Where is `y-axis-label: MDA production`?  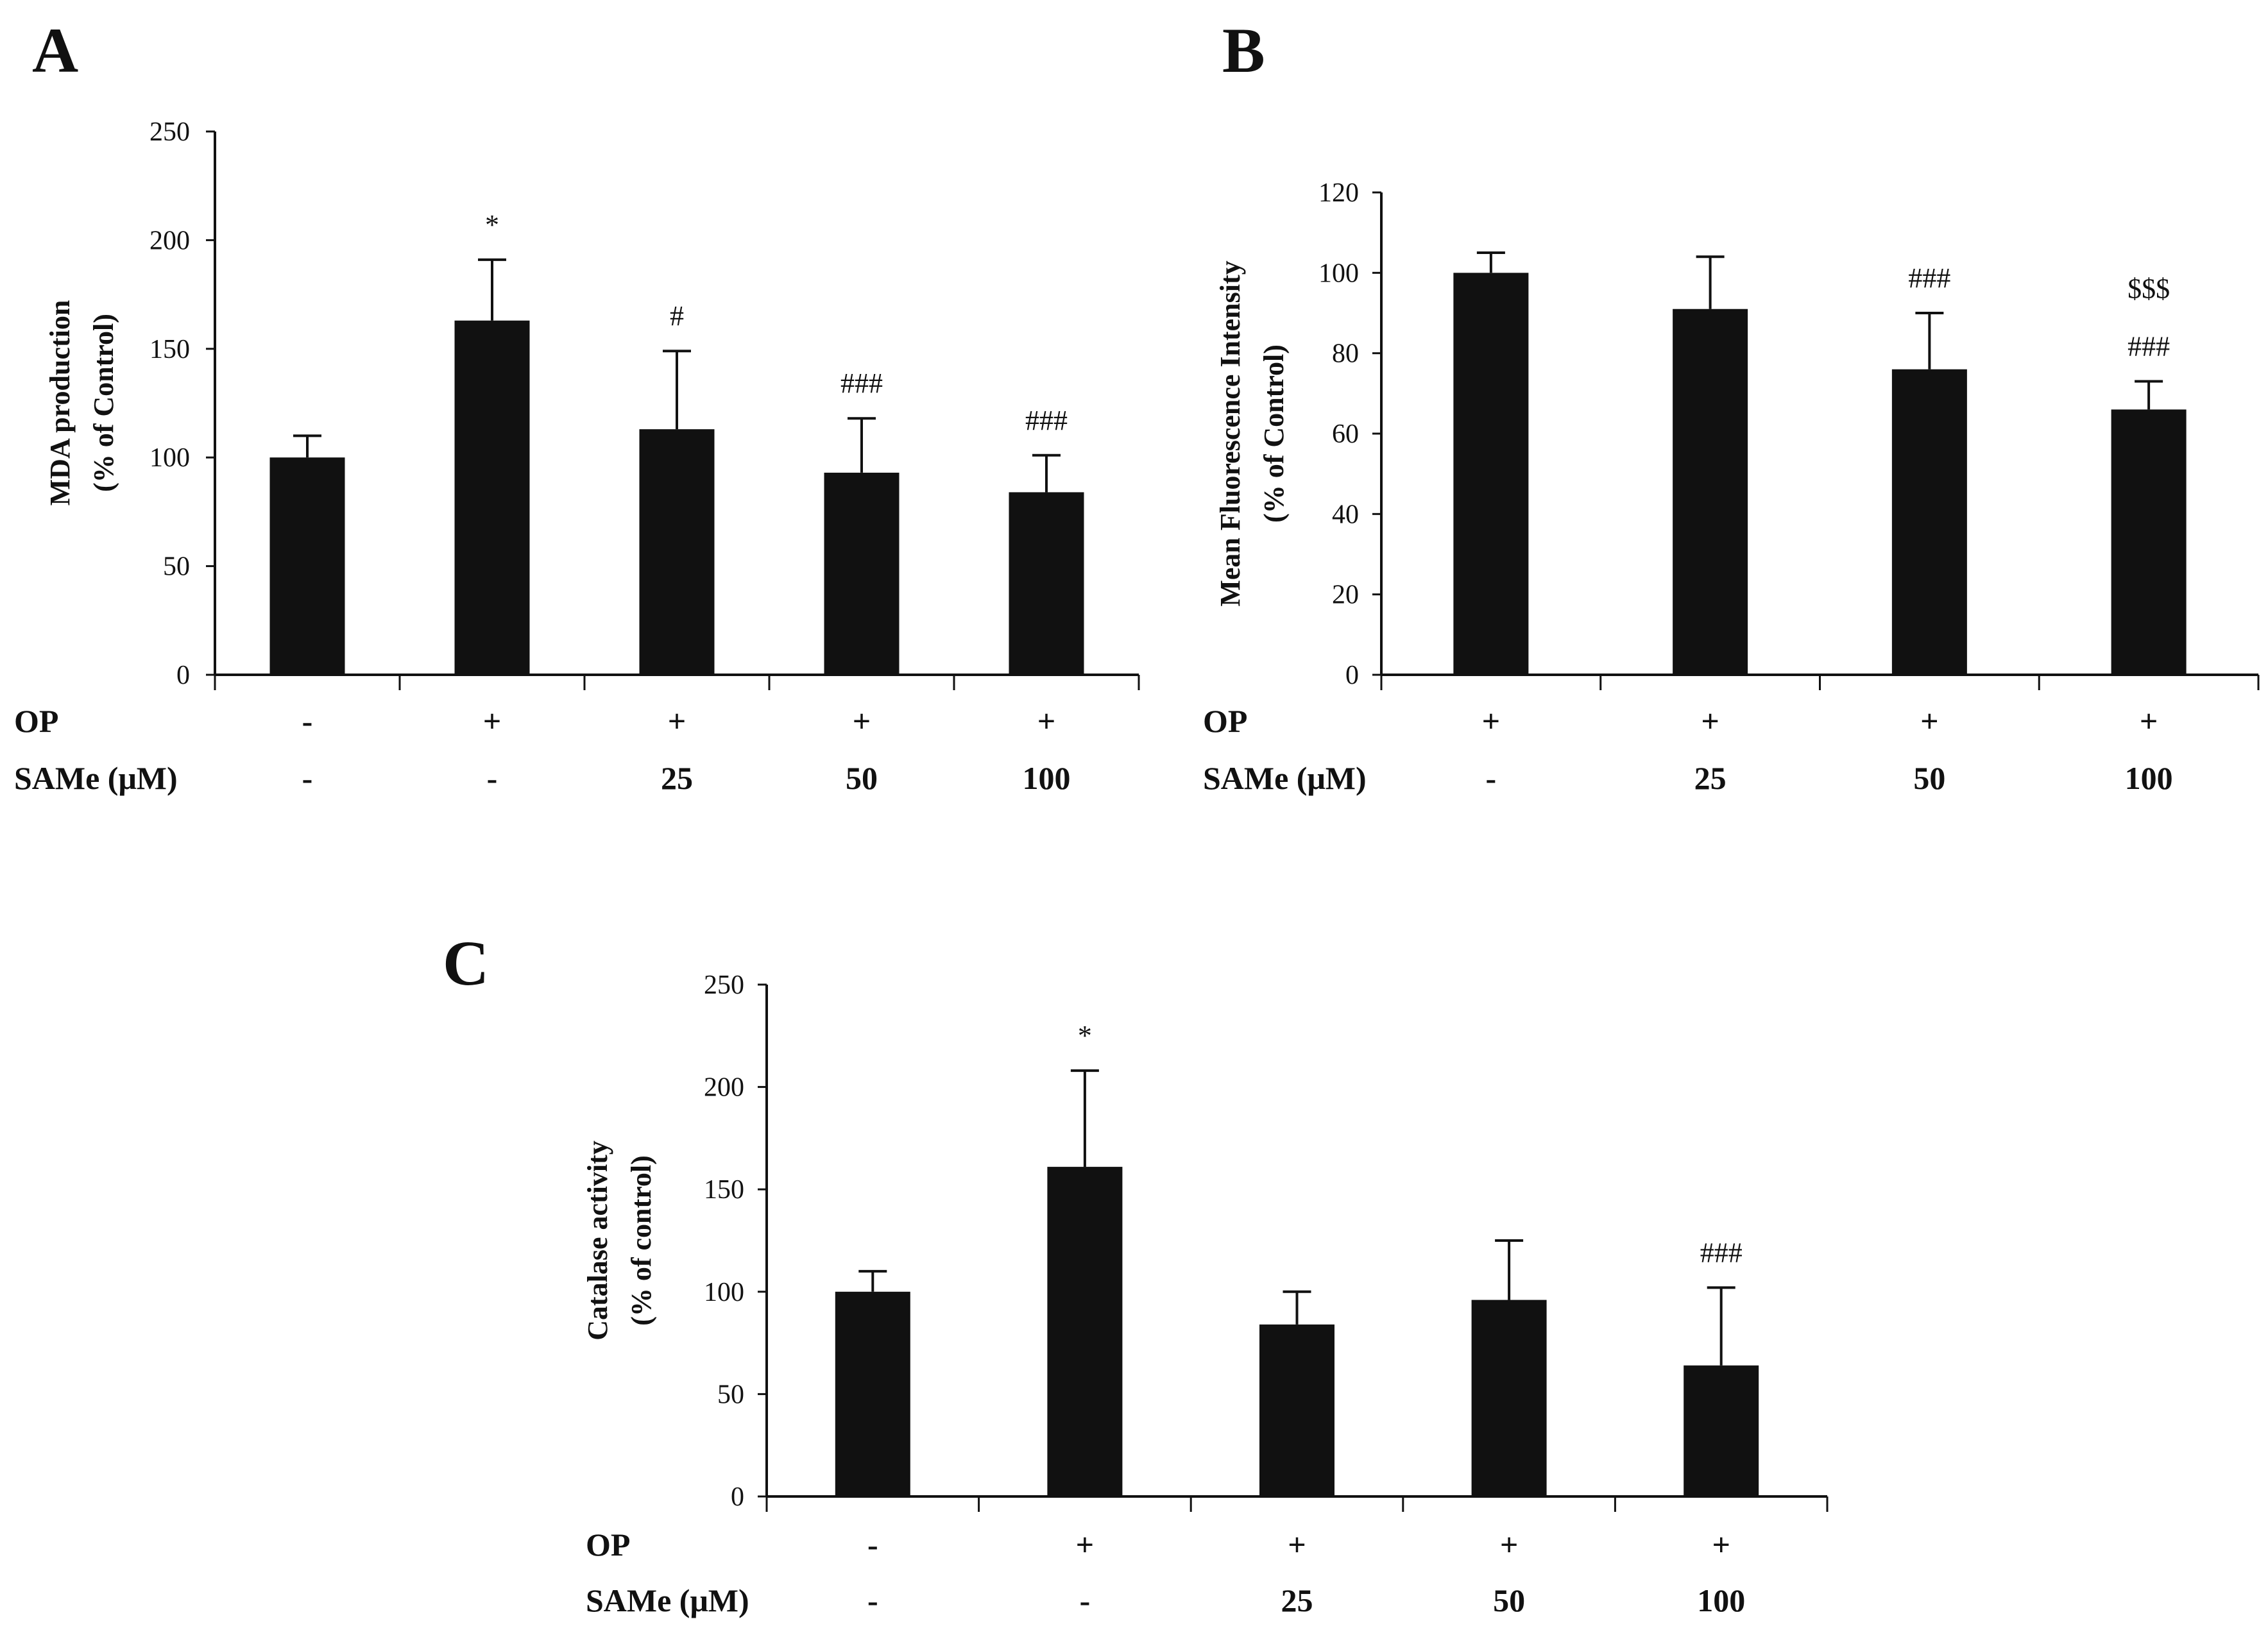
y-axis-label: MDA production is located at coordinates (60, 403).